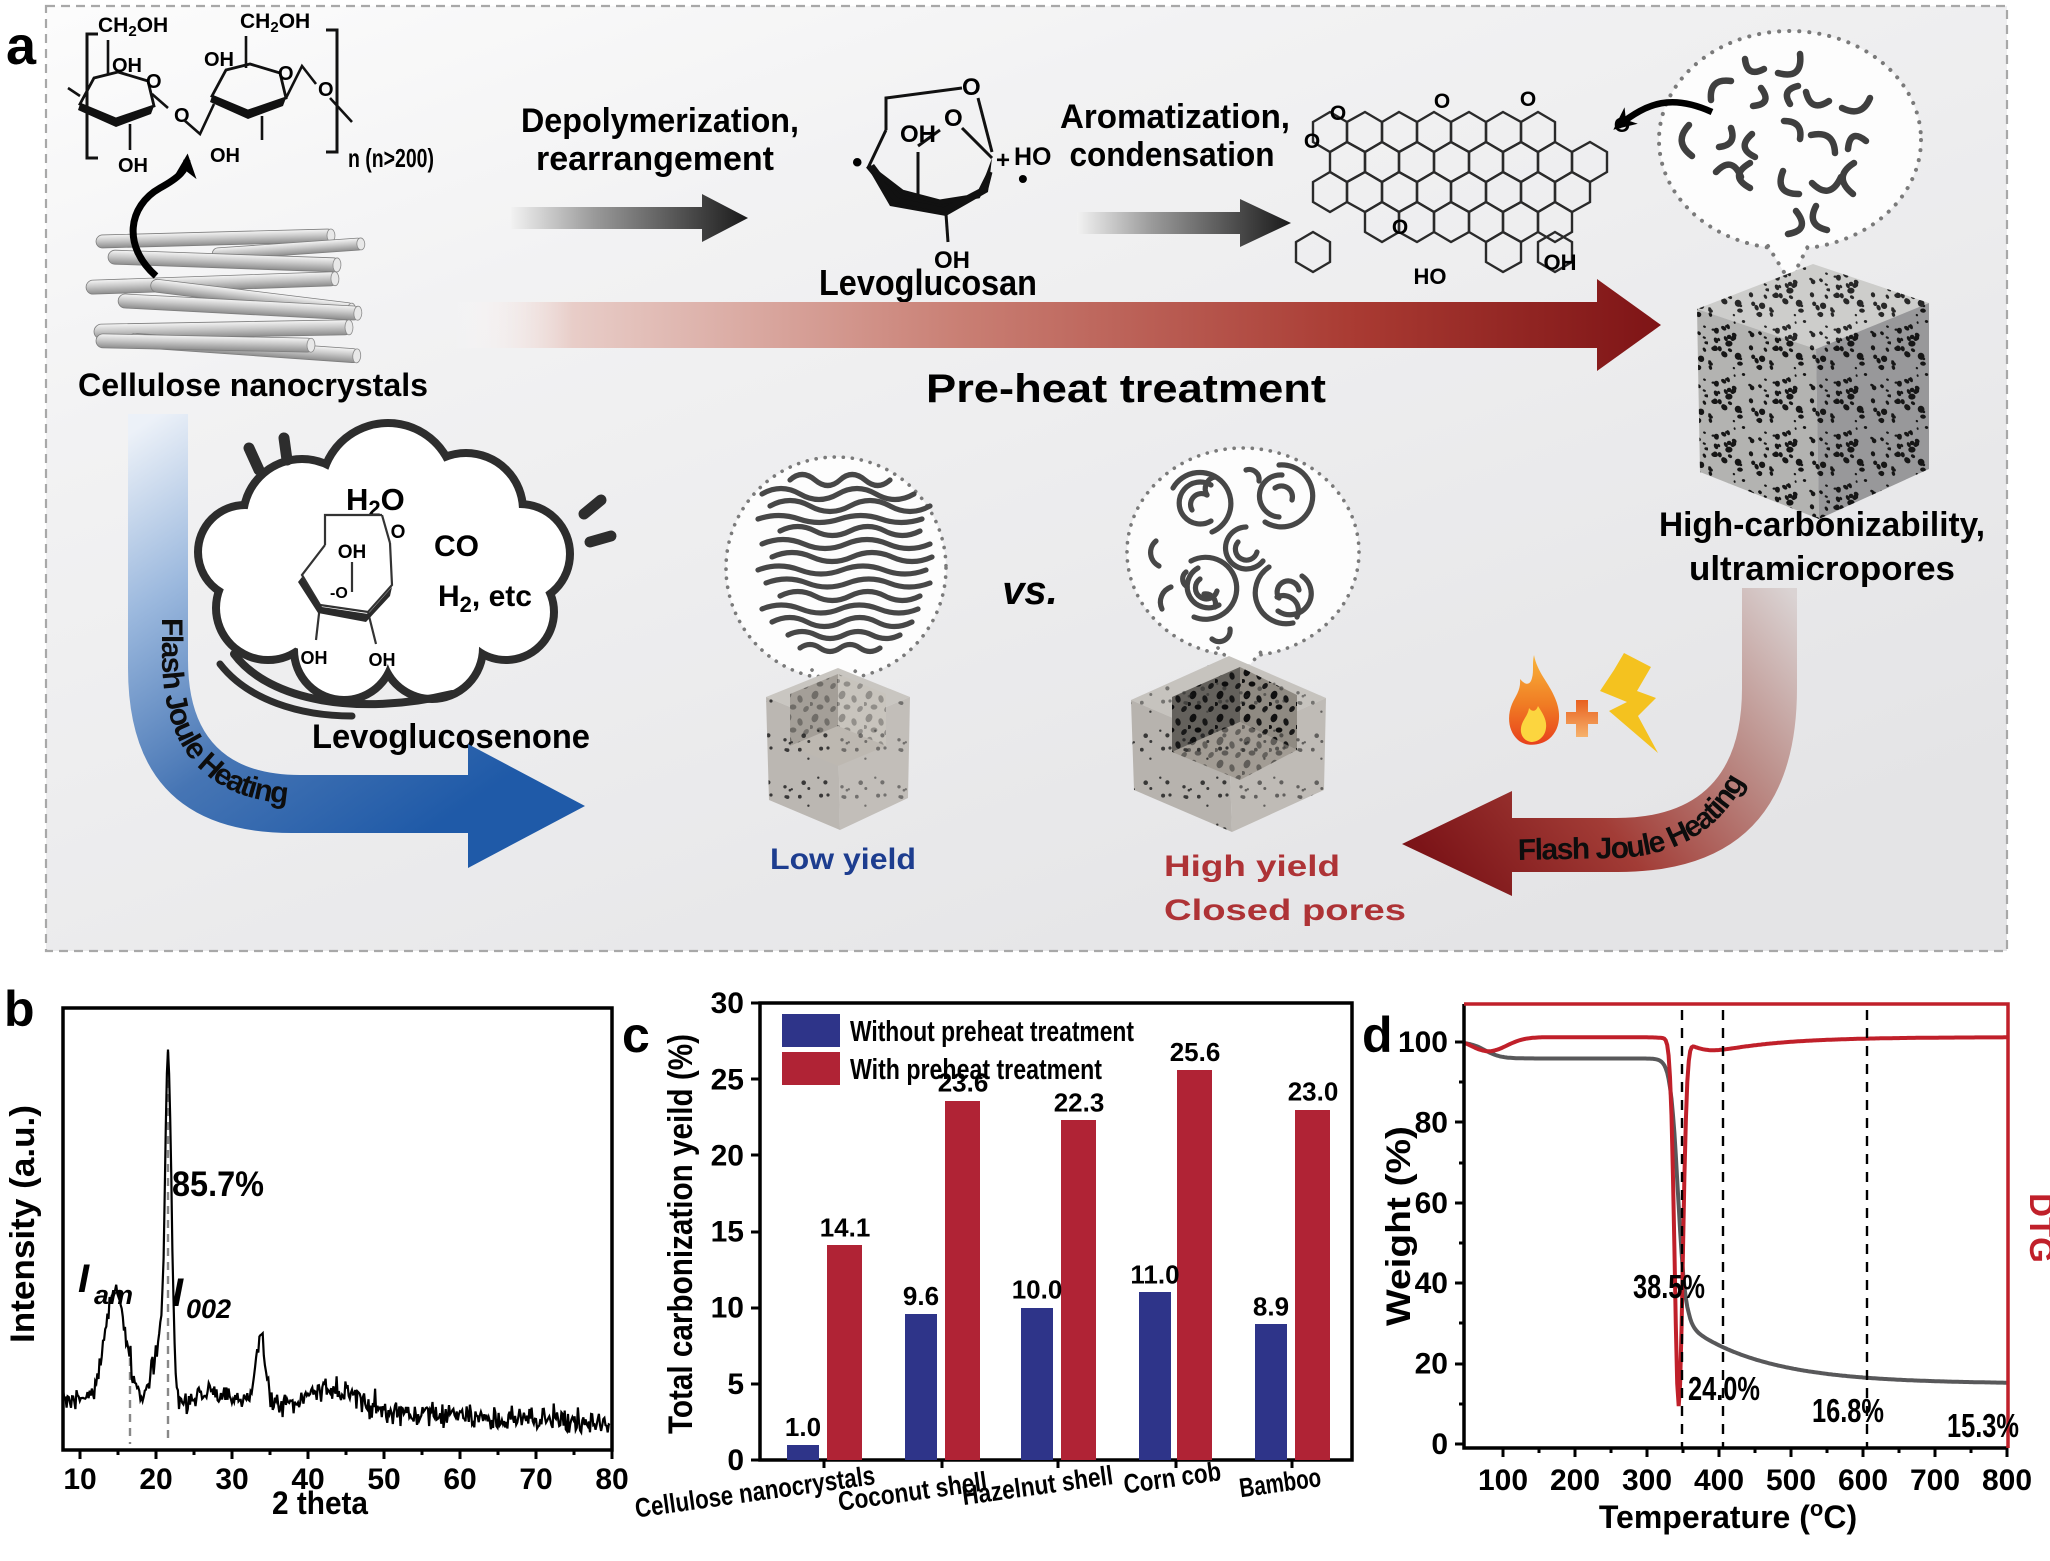  I want to click on svg-text: n (n>200), so click(391, 158).